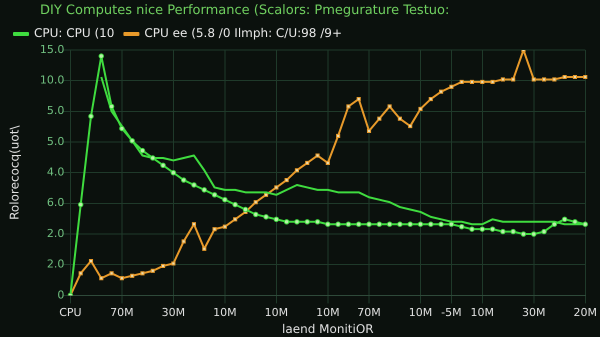 Image resolution: width=600 pixels, height=337 pixels. What do you see at coordinates (60, 295) in the screenshot?
I see `text: 0` at bounding box center [60, 295].